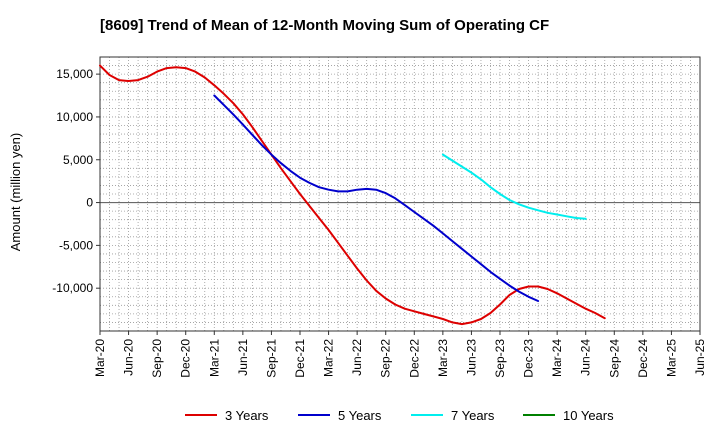 The height and width of the screenshot is (440, 720). I want to click on x-tick-label: Mar-23, so click(443, 358).